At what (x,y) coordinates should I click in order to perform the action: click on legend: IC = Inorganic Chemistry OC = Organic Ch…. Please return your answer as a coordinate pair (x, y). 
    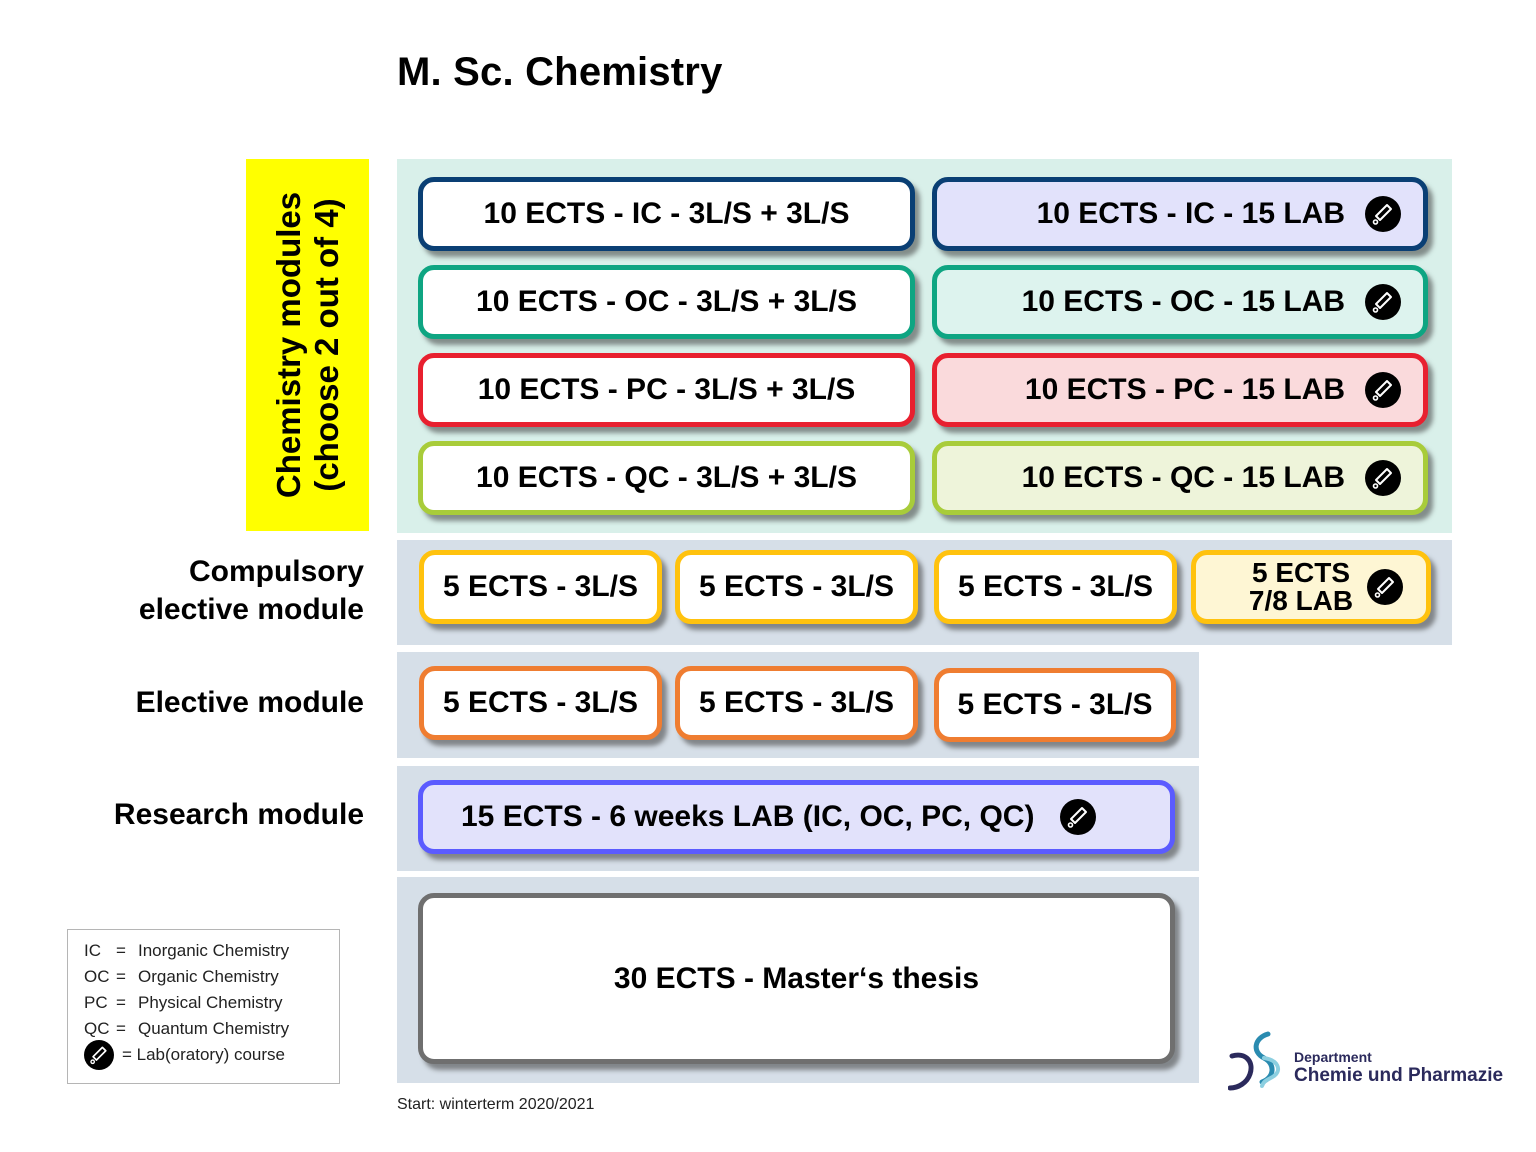
    Looking at the image, I should click on (203, 1006).